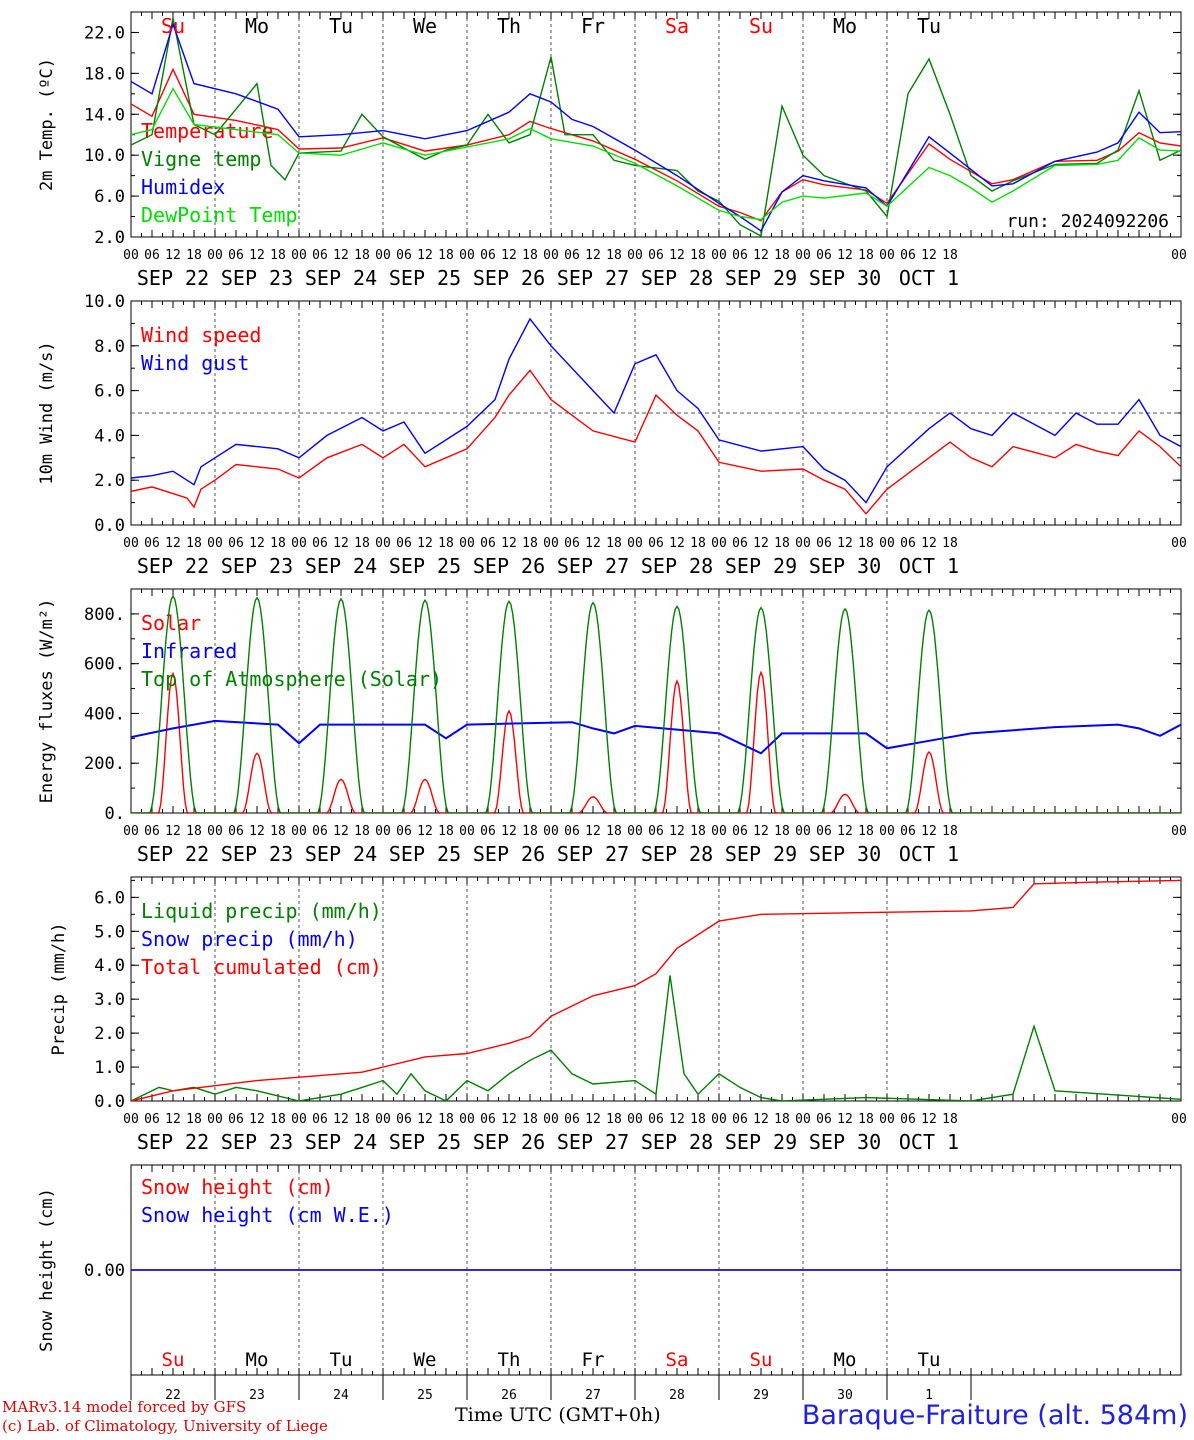 The width and height of the screenshot is (1194, 1440). I want to click on day-number-label: 26, so click(509, 1395).